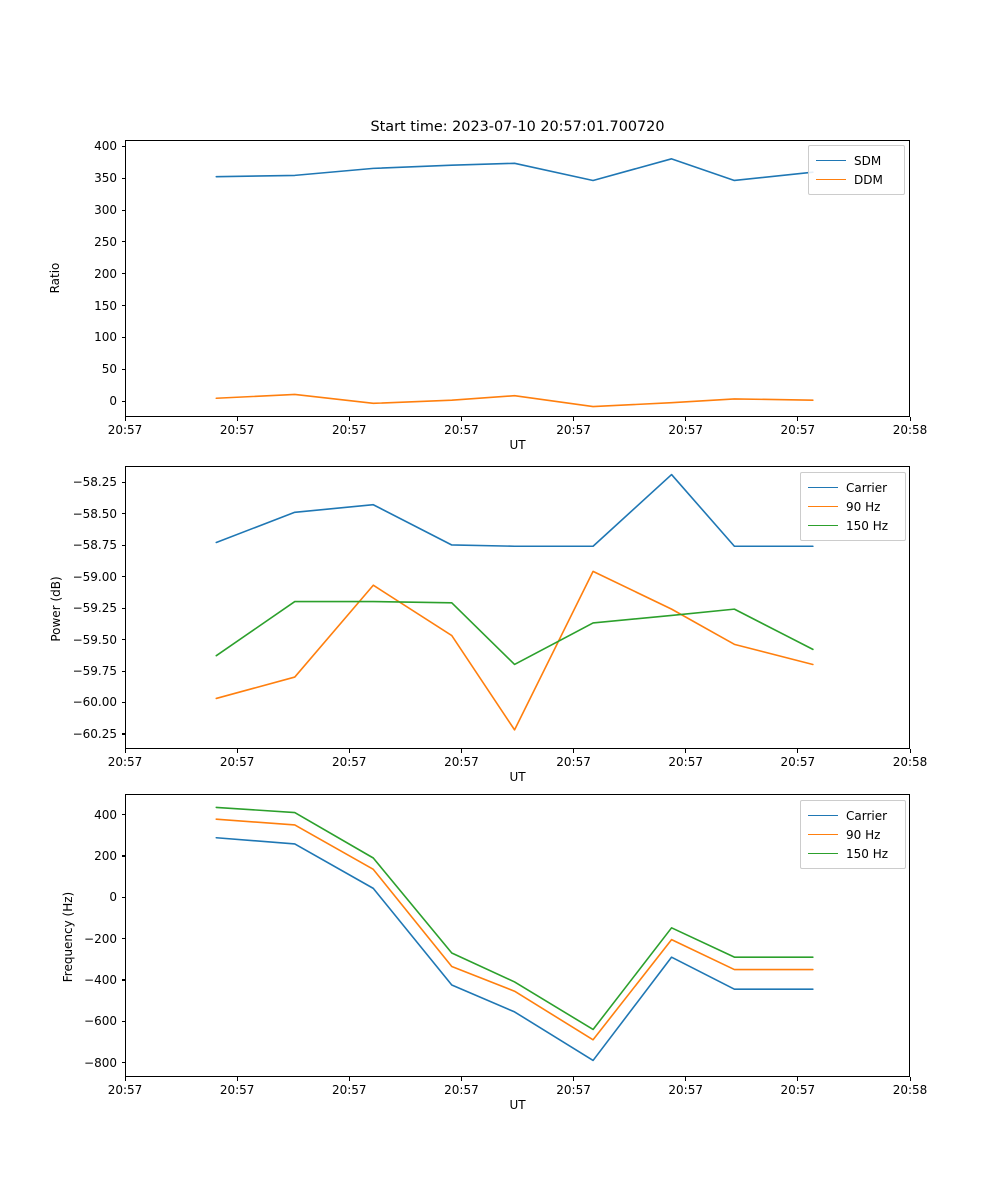 Image resolution: width=1000 pixels, height=1200 pixels. I want to click on ytick-label: −58.50, so click(94, 513).